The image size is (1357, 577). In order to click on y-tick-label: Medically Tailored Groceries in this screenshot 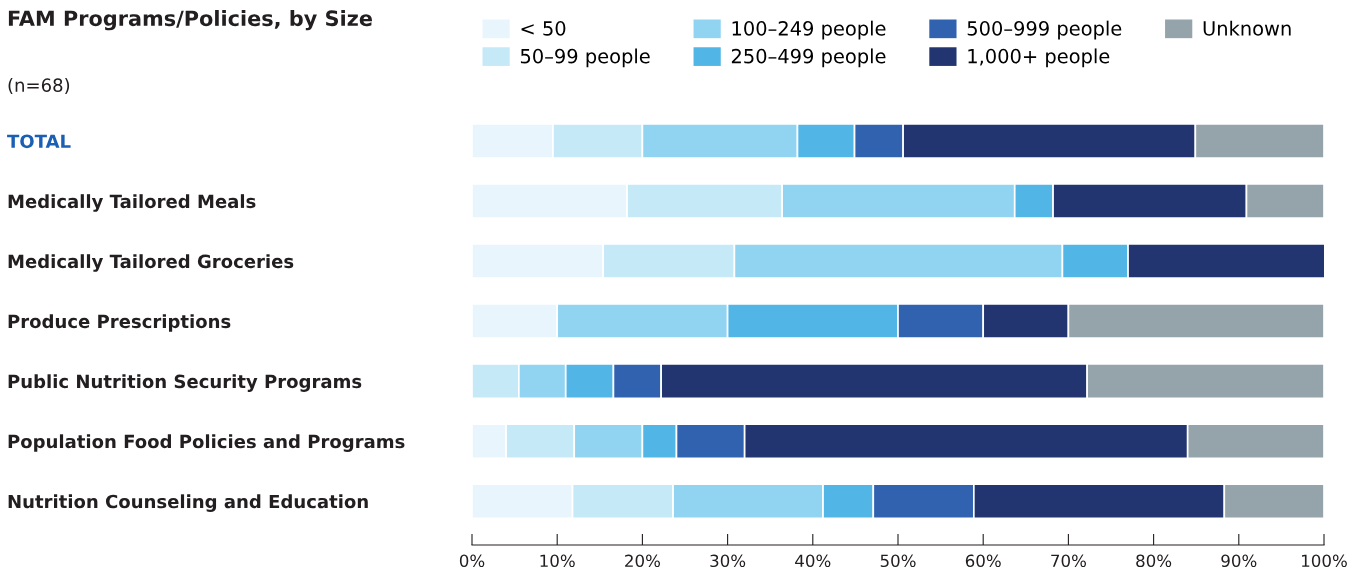, I will do `click(151, 263)`.